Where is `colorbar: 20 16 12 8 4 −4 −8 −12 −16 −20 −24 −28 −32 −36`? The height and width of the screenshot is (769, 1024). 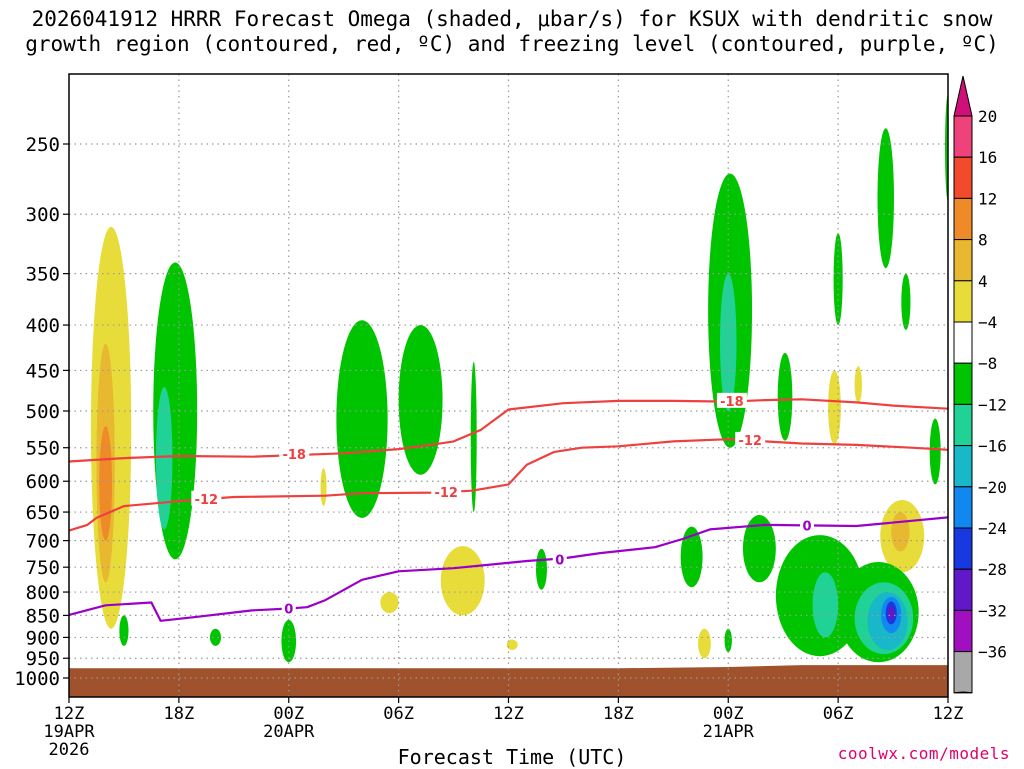 colorbar: 20 16 12 8 4 −4 −8 −12 −16 −20 −24 −28 −32 −36 is located at coordinates (980, 384).